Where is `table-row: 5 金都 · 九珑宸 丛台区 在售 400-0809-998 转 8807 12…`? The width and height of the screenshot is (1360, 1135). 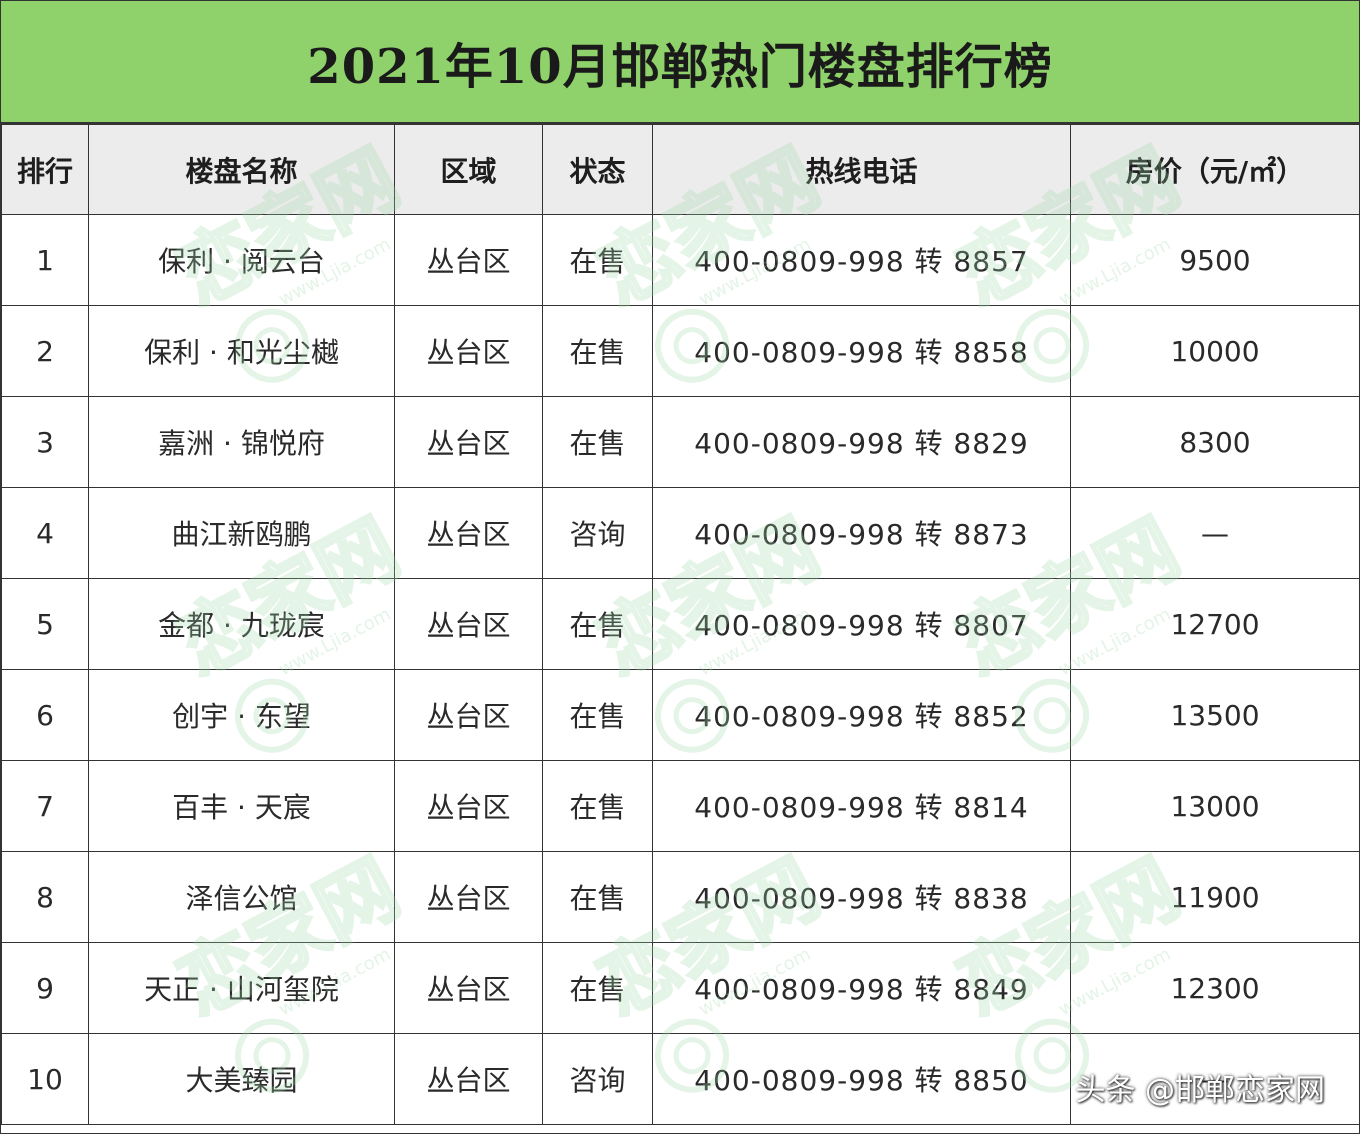
table-row: 5 金都 · 九珑宸 丛台区 在售 400-0809-998 转 8807 12… is located at coordinates (680, 624).